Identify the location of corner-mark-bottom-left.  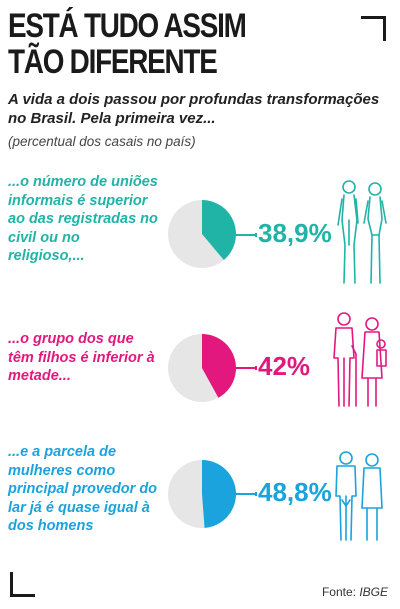
(22, 584).